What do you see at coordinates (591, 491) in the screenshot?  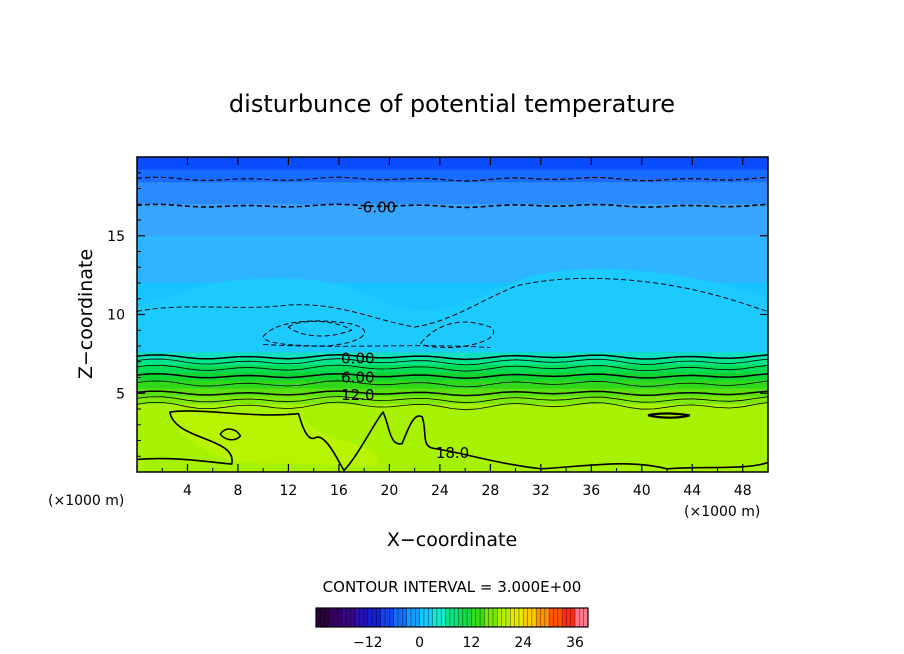 I see `x-tick-label: 36` at bounding box center [591, 491].